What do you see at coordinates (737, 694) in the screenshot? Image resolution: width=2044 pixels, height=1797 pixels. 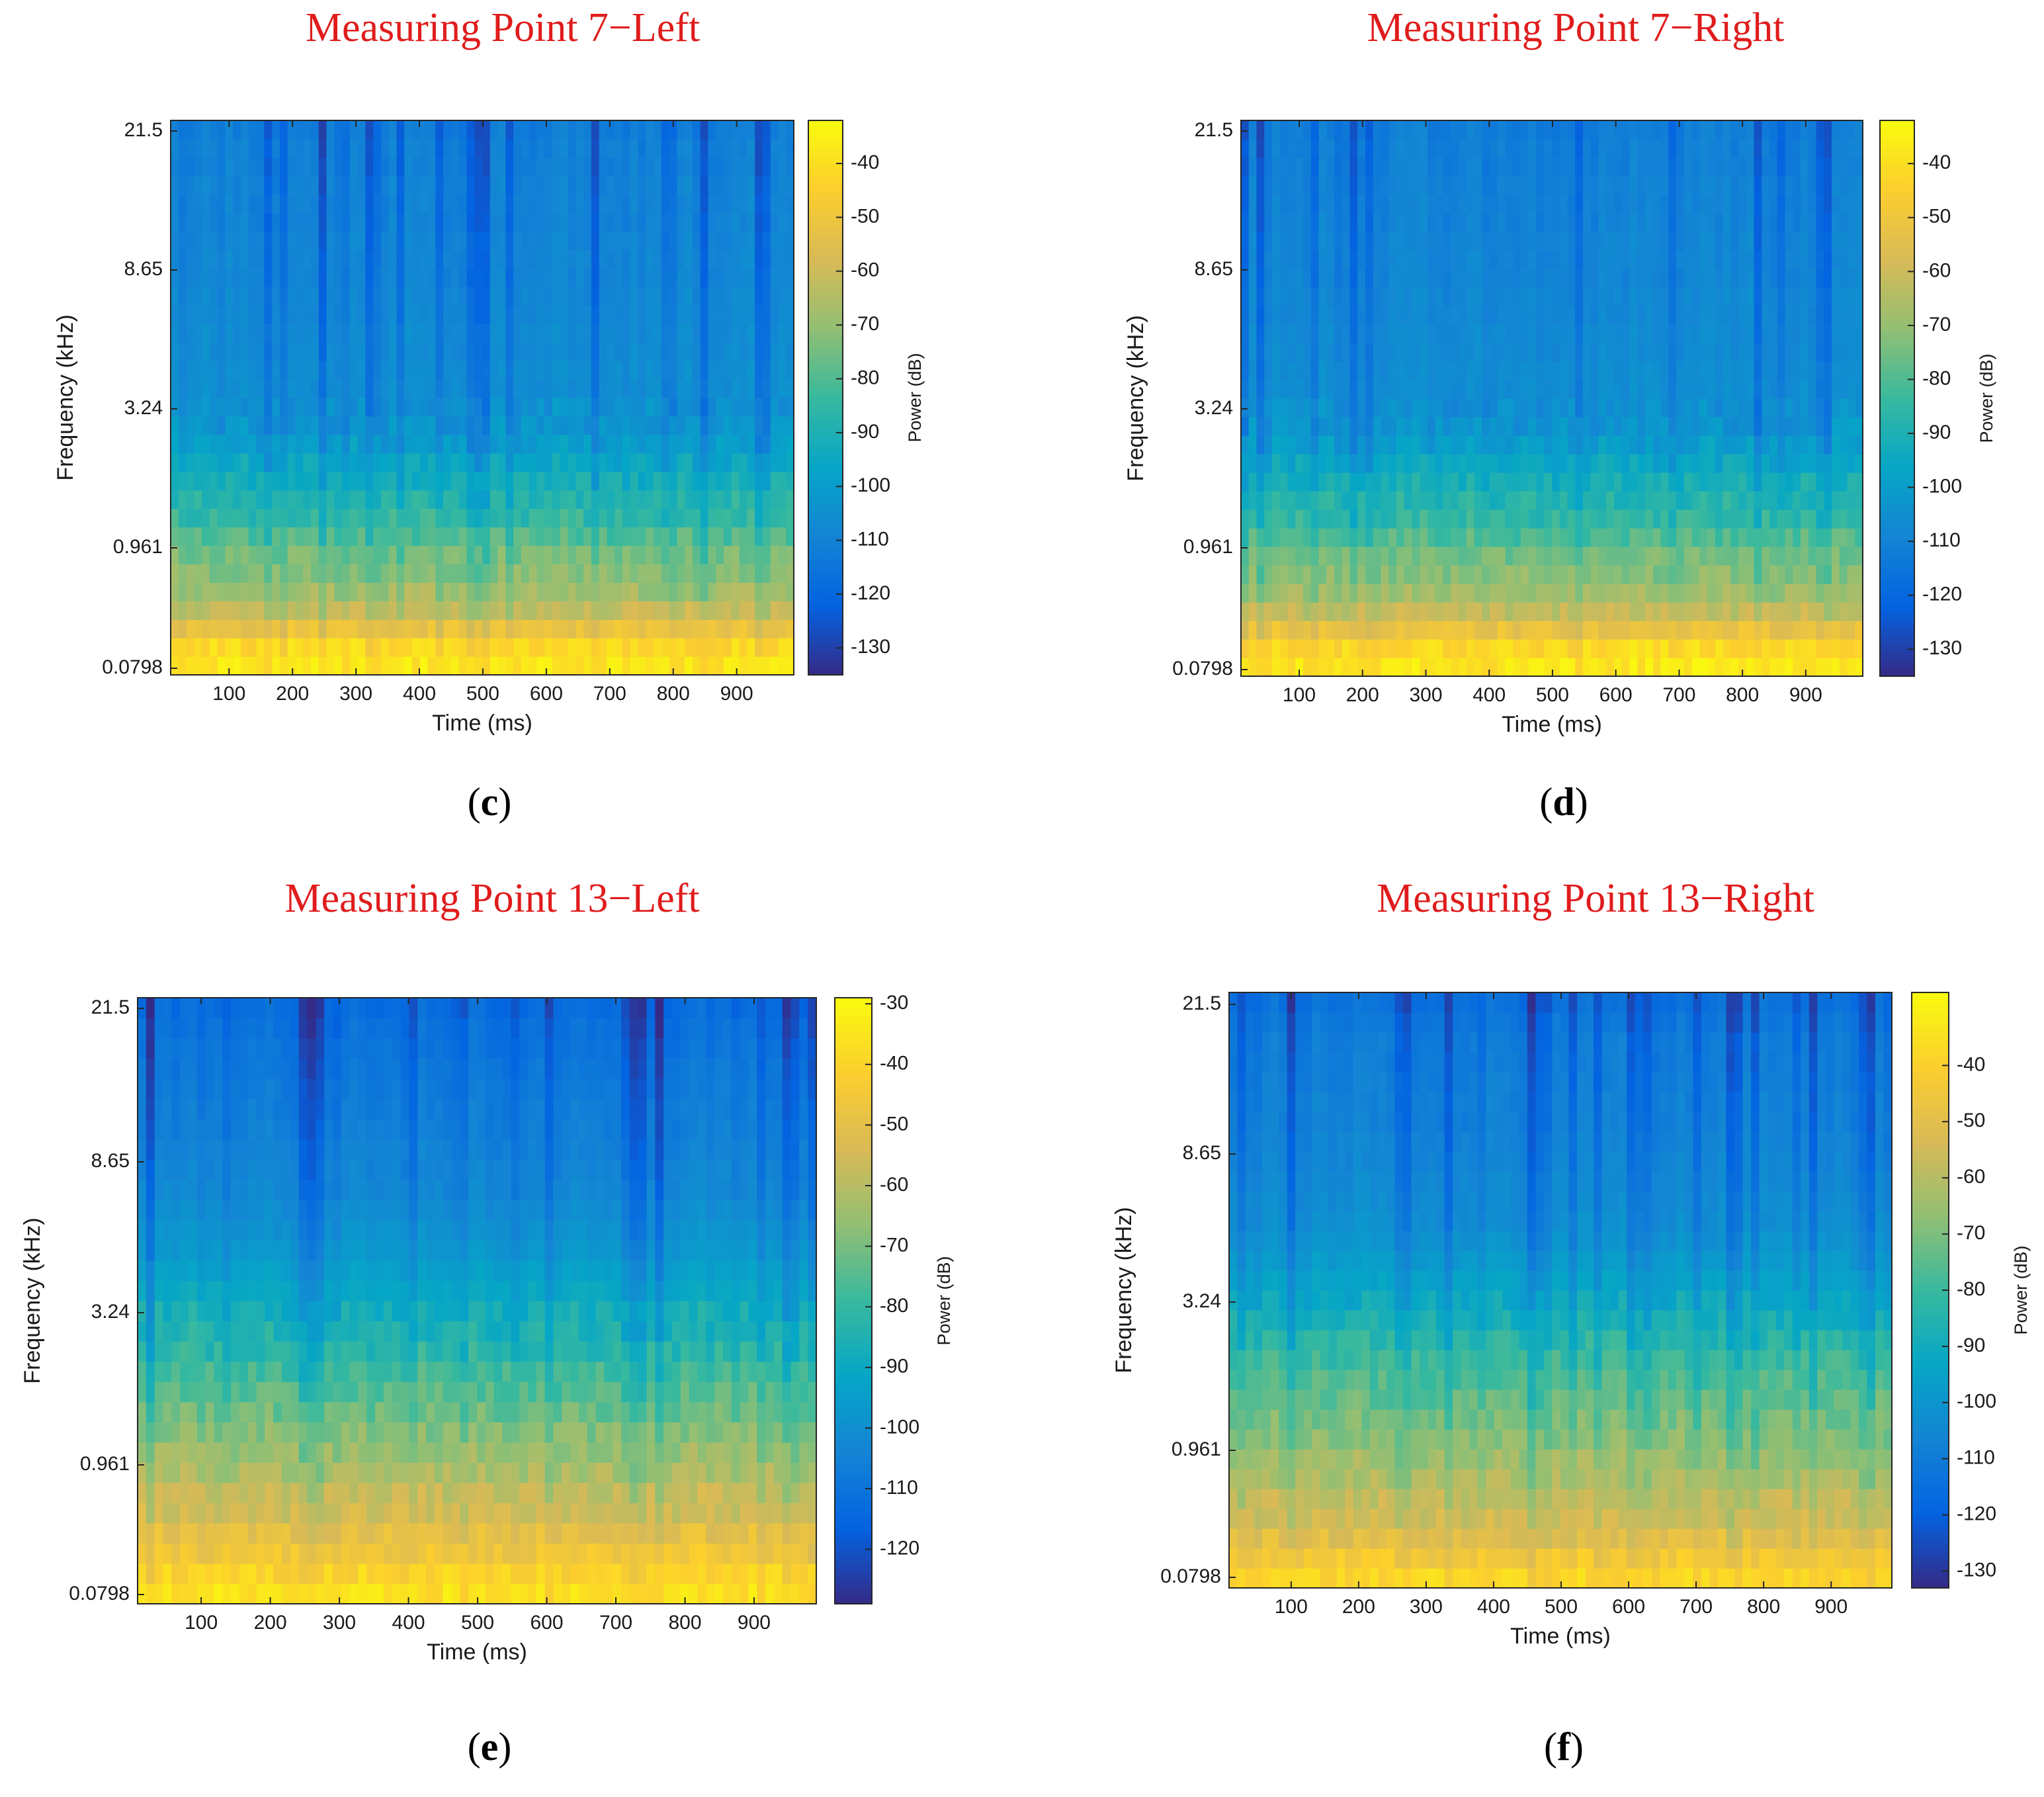 I see `x-tick-label: 900` at bounding box center [737, 694].